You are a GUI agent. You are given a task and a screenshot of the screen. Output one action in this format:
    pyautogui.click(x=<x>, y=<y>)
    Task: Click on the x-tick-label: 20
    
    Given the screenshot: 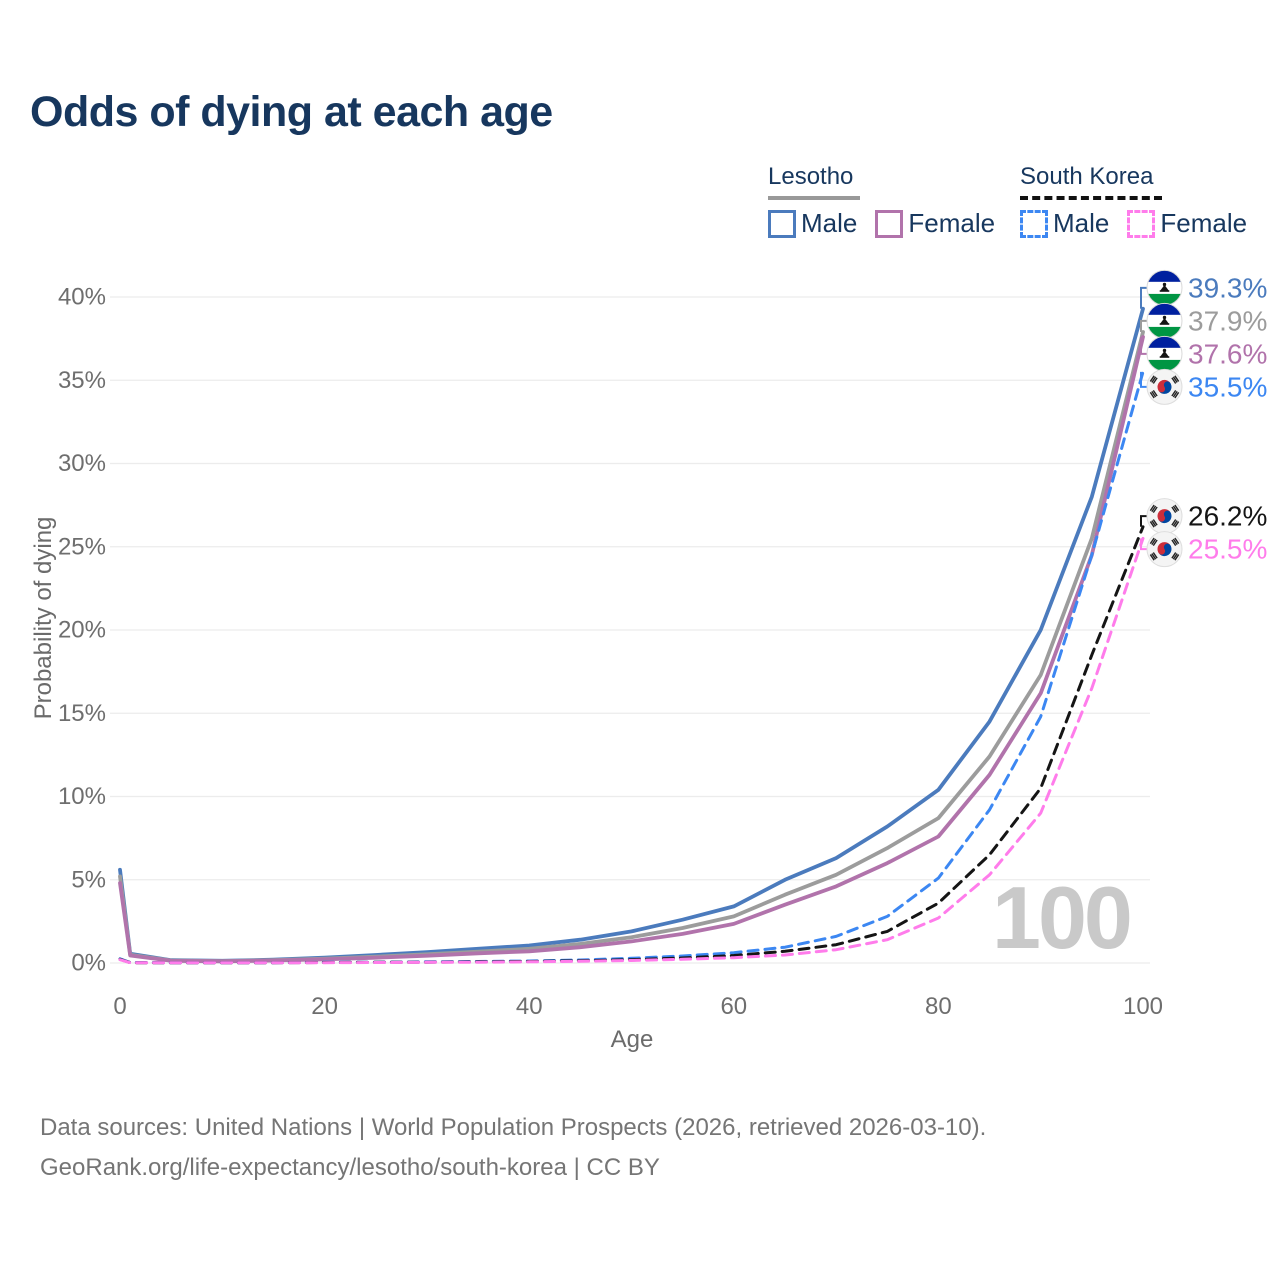 What is the action you would take?
    pyautogui.click(x=324, y=1006)
    